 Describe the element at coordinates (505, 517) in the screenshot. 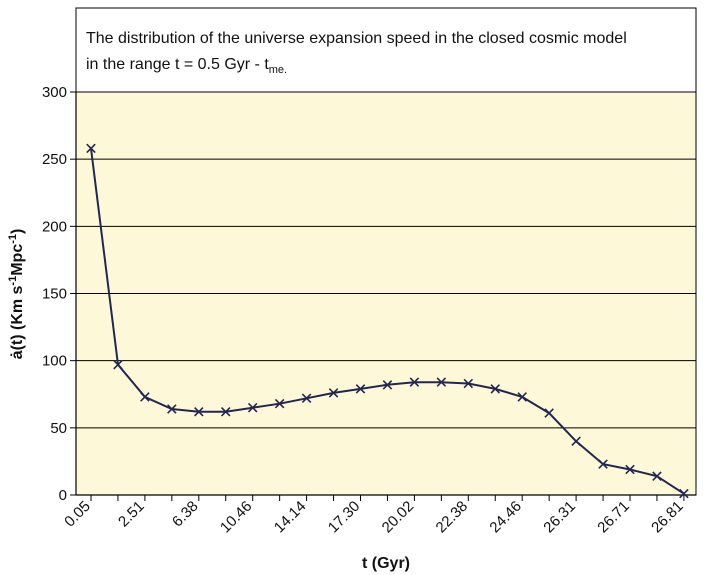

I see `x-tick-label-24.46: 24.46` at that location.